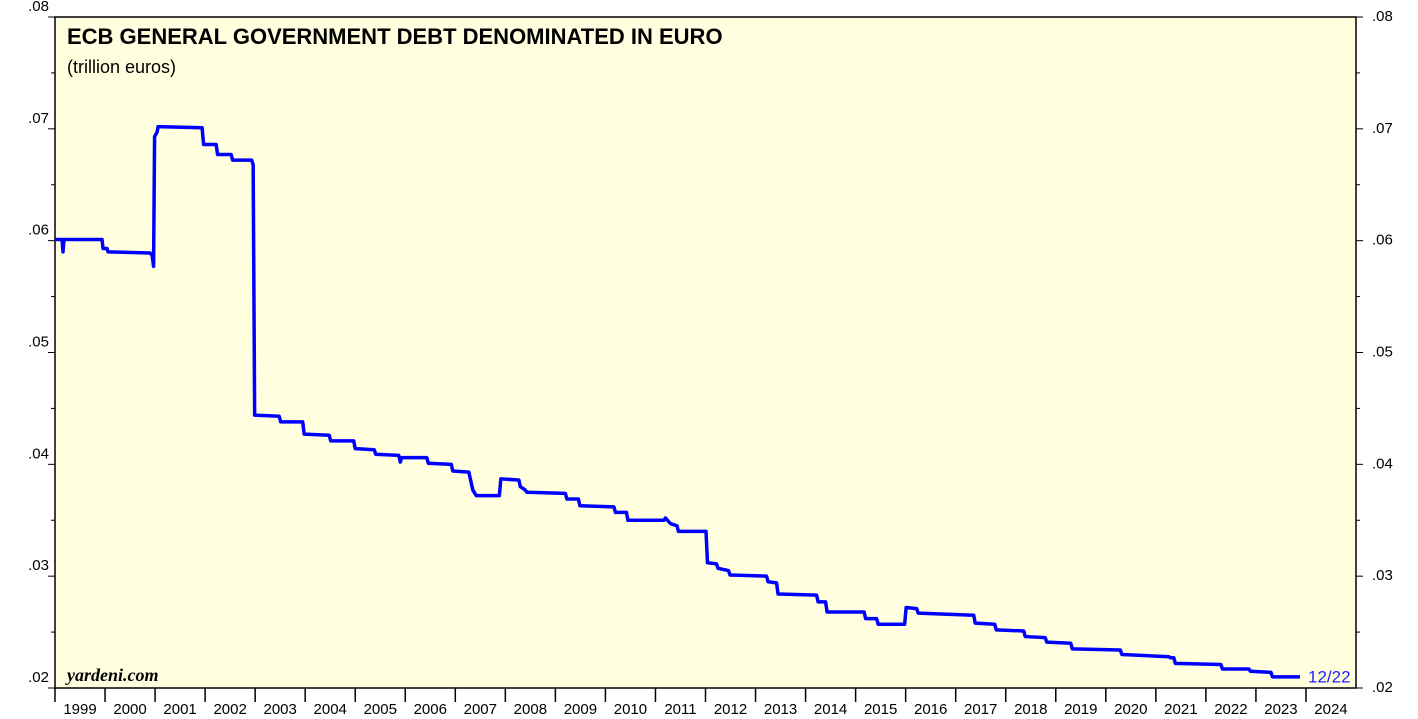  Describe the element at coordinates (1330, 709) in the screenshot. I see `x-tick-label: 2024` at that location.